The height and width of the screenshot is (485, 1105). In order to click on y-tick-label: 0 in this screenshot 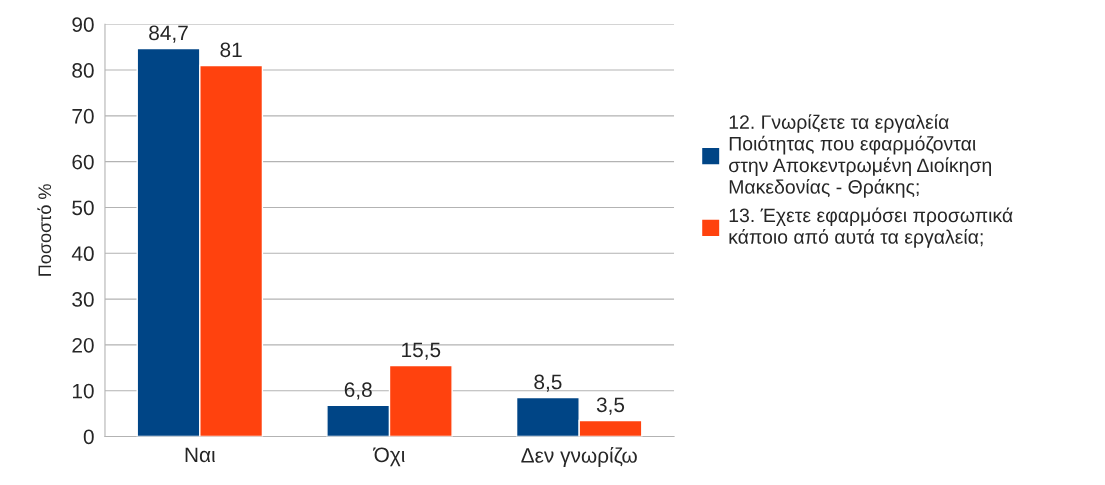, I will do `click(88, 437)`.